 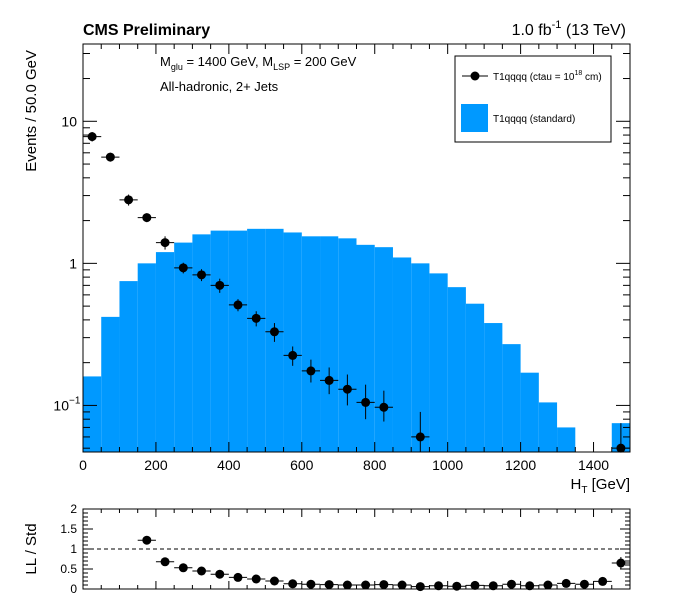 What do you see at coordinates (600, 486) in the screenshot?
I see `x-axis-title: HT [GeV]` at bounding box center [600, 486].